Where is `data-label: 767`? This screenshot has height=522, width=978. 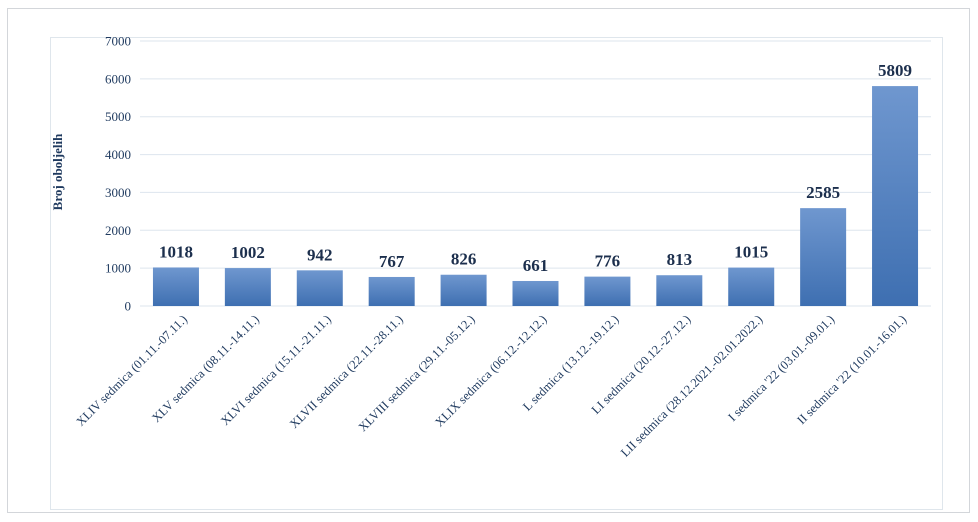
data-label: 767 is located at coordinates (392, 261).